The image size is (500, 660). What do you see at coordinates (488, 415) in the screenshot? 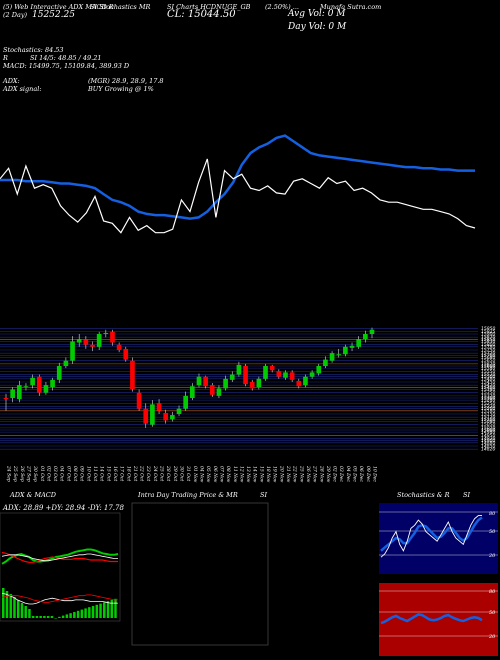
I see `price-tick-label: 15150` at bounding box center [488, 415].